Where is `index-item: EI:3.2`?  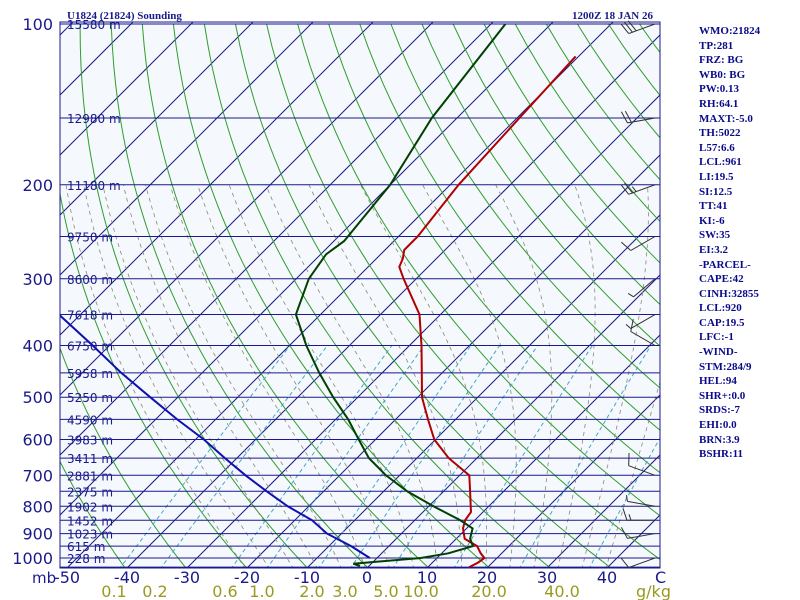
index-item: EI:3.2 is located at coordinates (714, 249).